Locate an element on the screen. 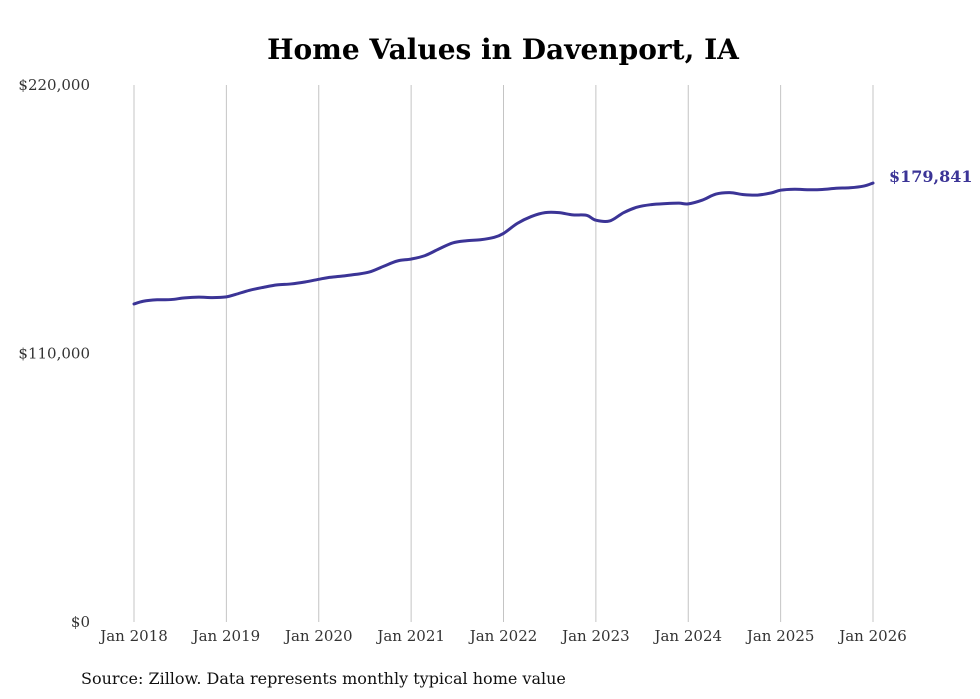 Image resolution: width=980 pixels, height=699 pixels. x-tick-label: Jan 2023 is located at coordinates (595, 636).